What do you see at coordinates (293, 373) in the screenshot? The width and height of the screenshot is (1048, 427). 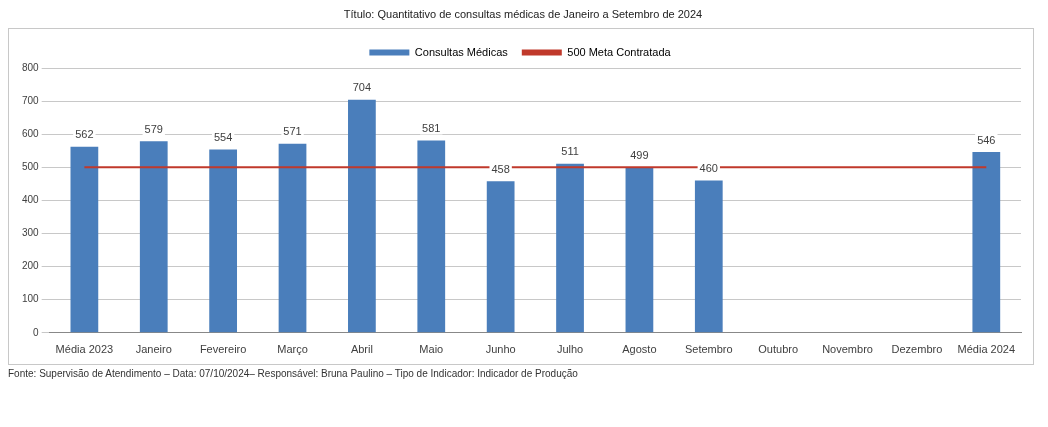 I see `source-note: Fonte: Supervisão de Atendimento – Data: 07/10/2024– Responsável: Bruna Paulino – Tipo de Indicador: Indicador de Produção` at bounding box center [293, 373].